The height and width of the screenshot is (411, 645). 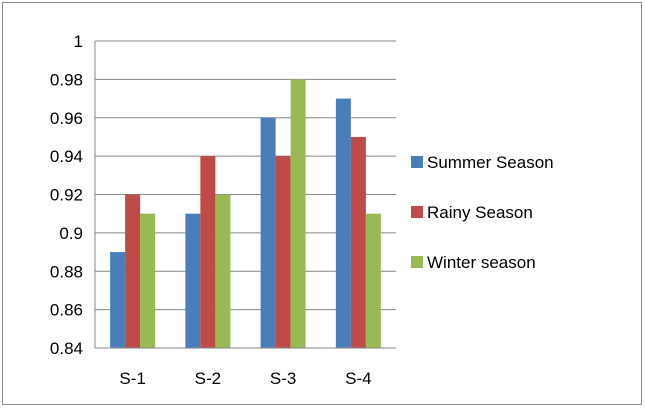 What do you see at coordinates (490, 162) in the screenshot?
I see `legend-label: Summer Season` at bounding box center [490, 162].